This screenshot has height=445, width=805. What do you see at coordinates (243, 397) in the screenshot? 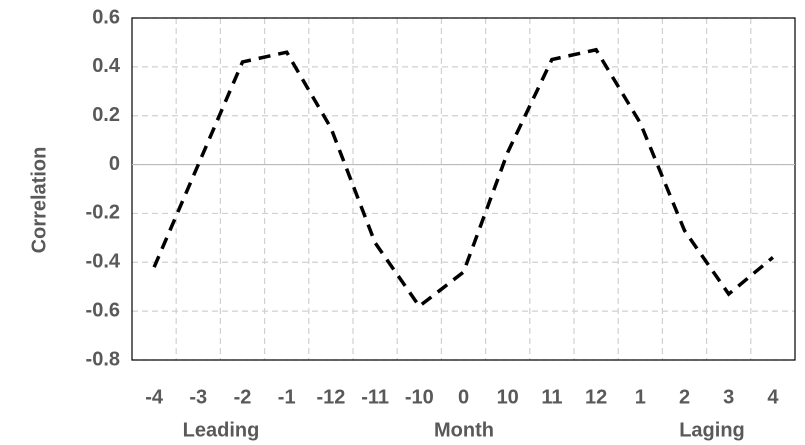
I see `x-tick-label: -2` at bounding box center [243, 397].